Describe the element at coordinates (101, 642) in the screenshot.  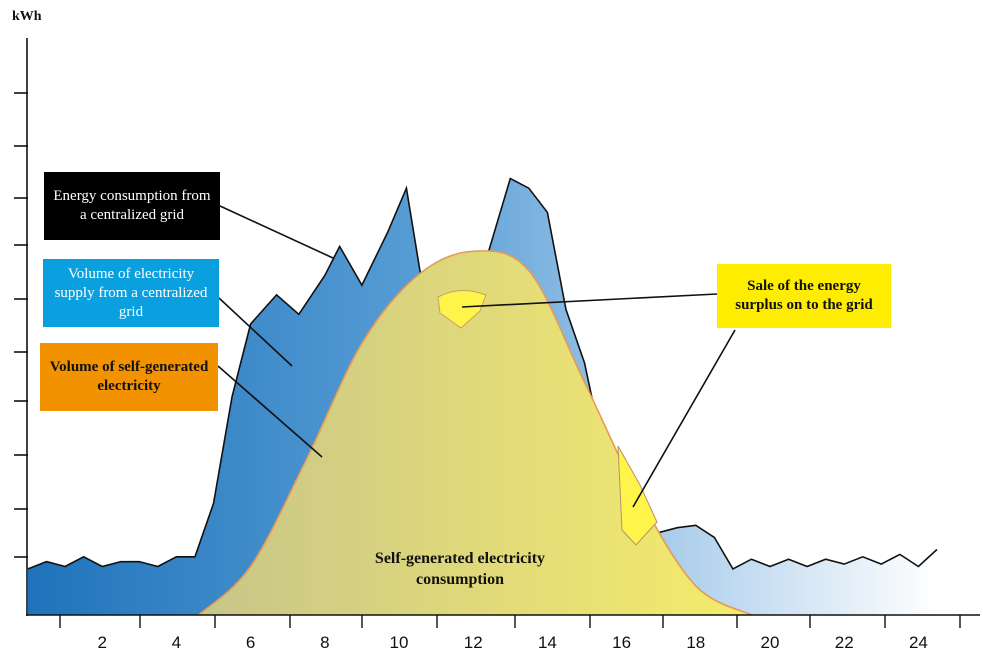
I see `x-tick-label-2: 2` at that location.